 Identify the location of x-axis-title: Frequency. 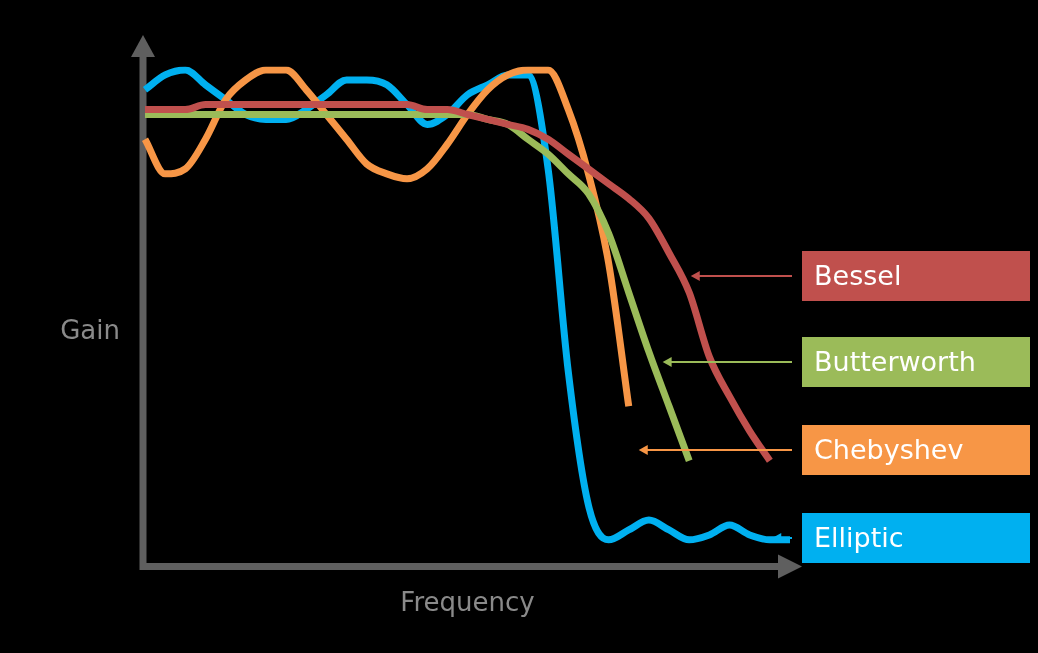
(467, 602).